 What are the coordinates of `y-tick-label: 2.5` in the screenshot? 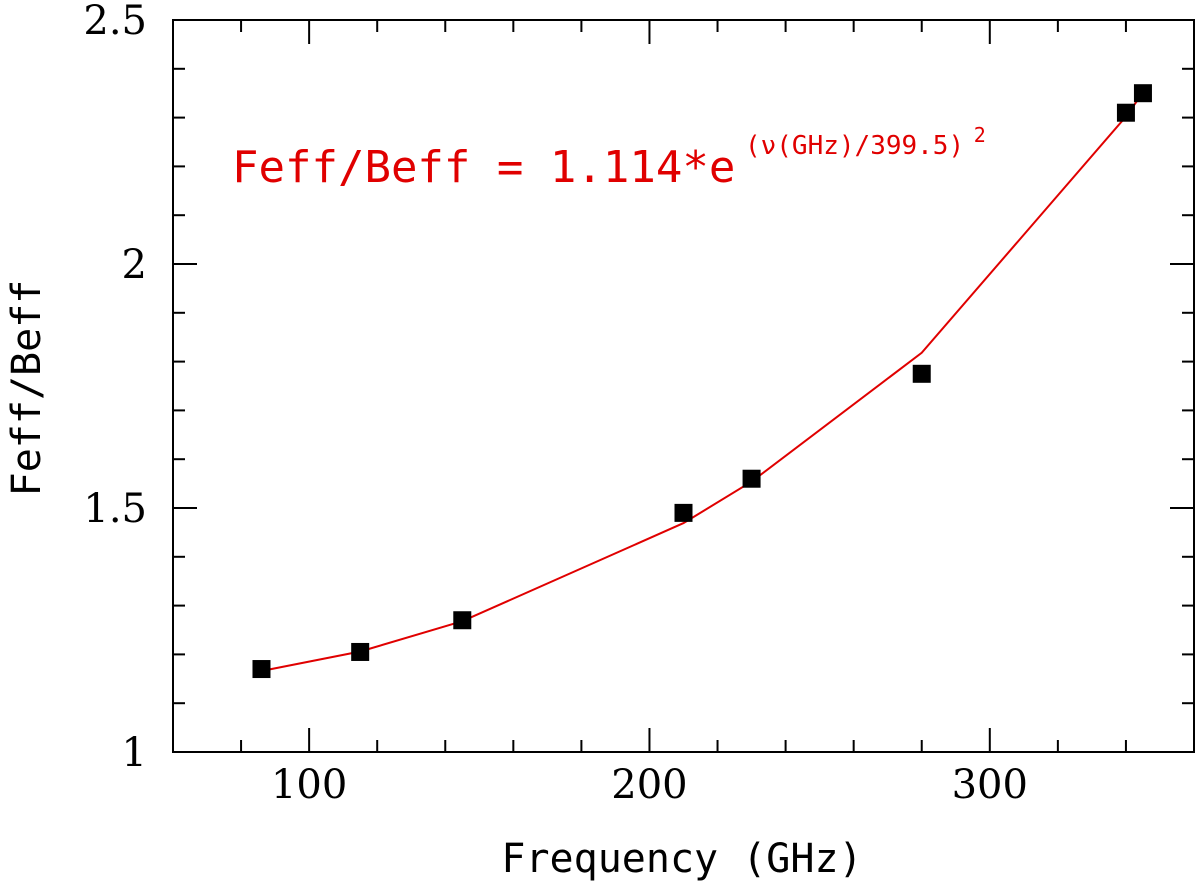 It's located at (115, 22).